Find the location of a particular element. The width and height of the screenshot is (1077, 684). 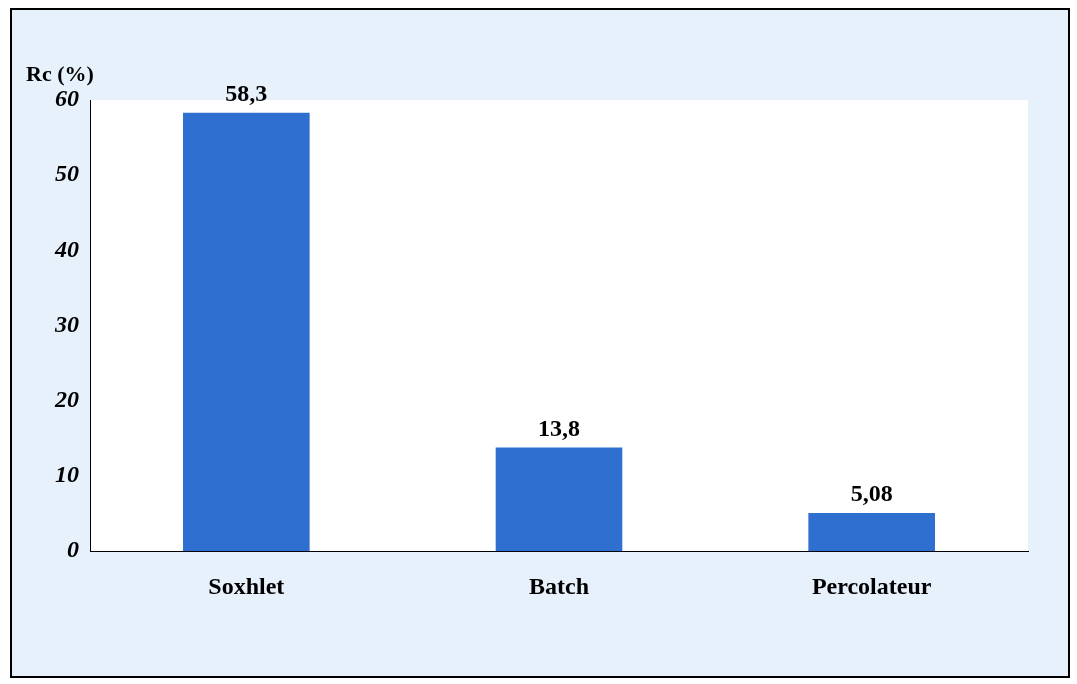

y-axis-title: Rc (%) is located at coordinates (60, 73).